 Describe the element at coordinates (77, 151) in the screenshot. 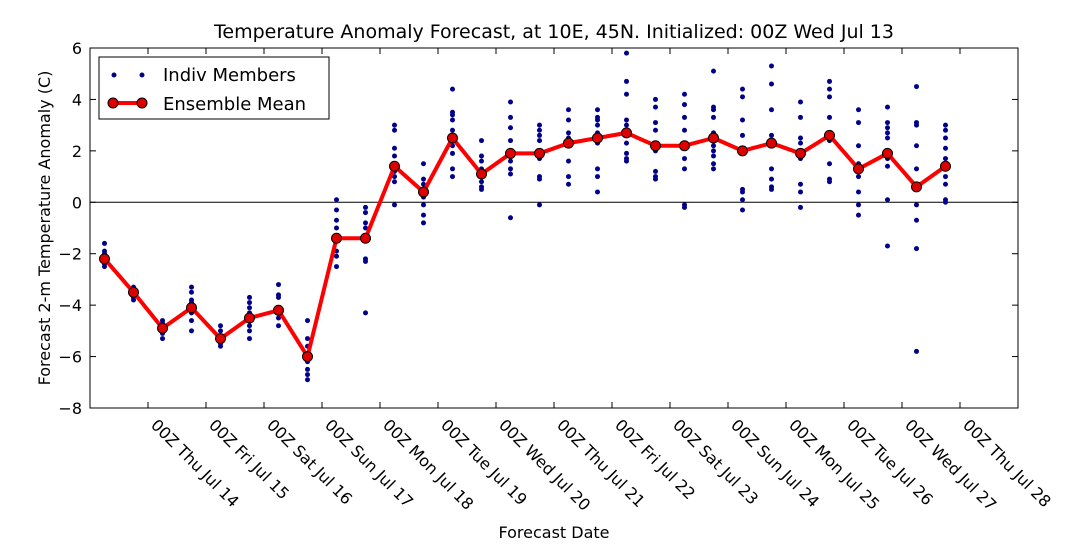

I see `y-tick-label: 2` at that location.